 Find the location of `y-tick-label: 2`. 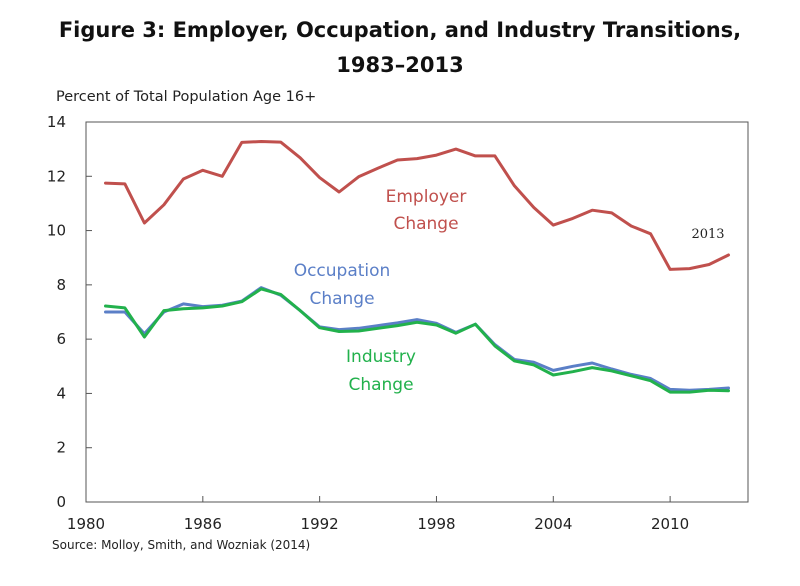

y-tick-label: 2 is located at coordinates (61, 448).